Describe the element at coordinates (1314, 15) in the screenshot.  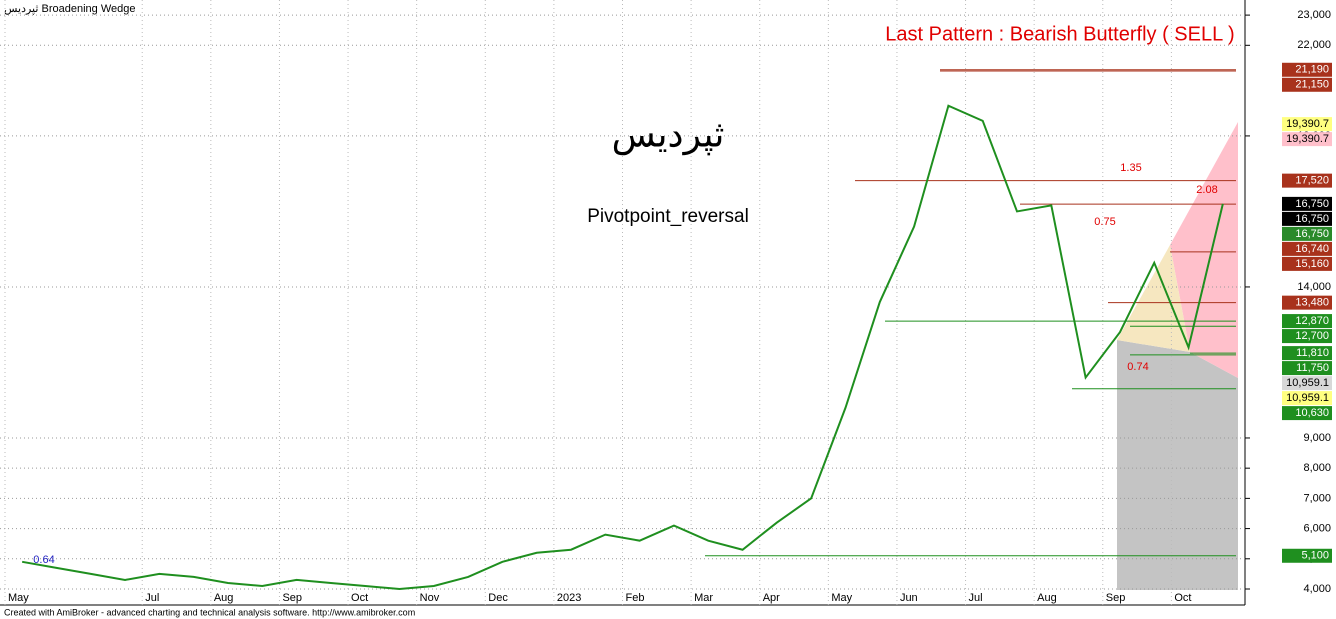
I see `y-tick-label: 23,000` at that location.